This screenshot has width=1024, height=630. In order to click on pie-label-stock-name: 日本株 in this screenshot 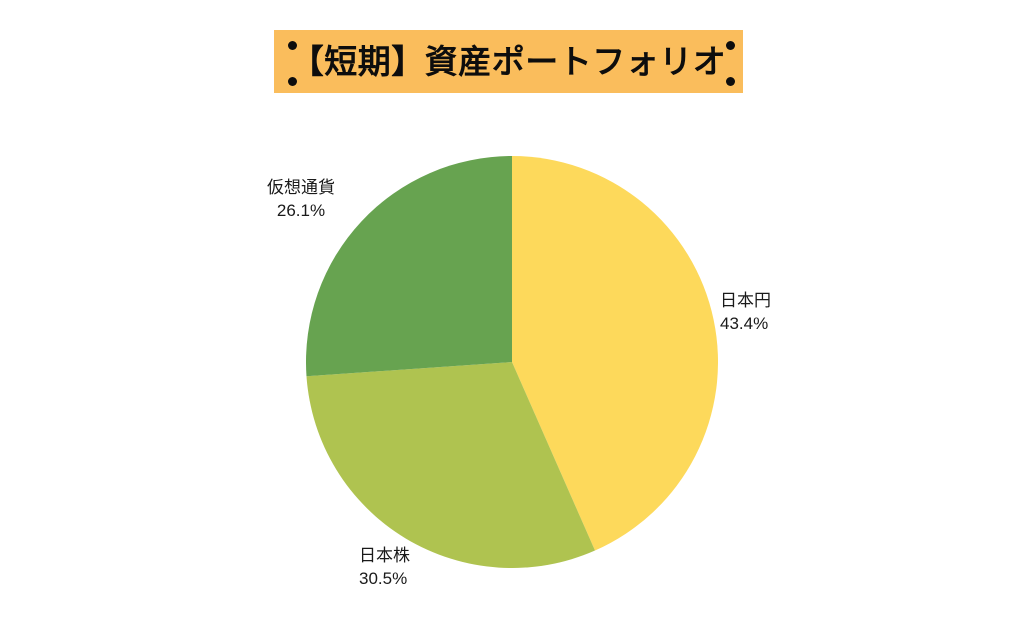, I will do `click(384, 555)`.